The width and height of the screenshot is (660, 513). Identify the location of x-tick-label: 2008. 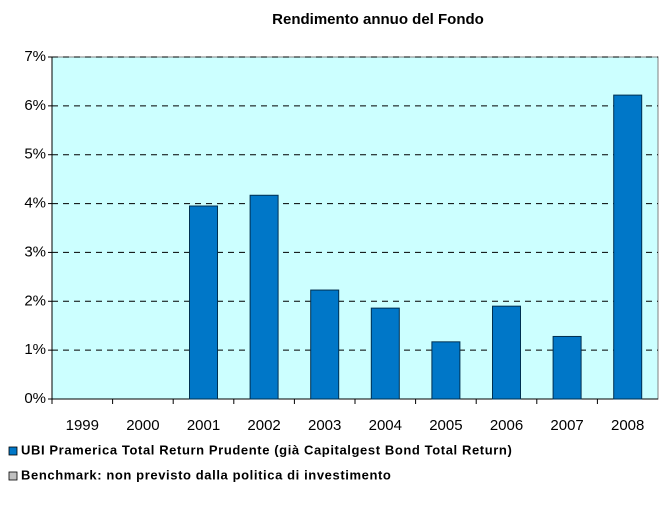
(627, 425).